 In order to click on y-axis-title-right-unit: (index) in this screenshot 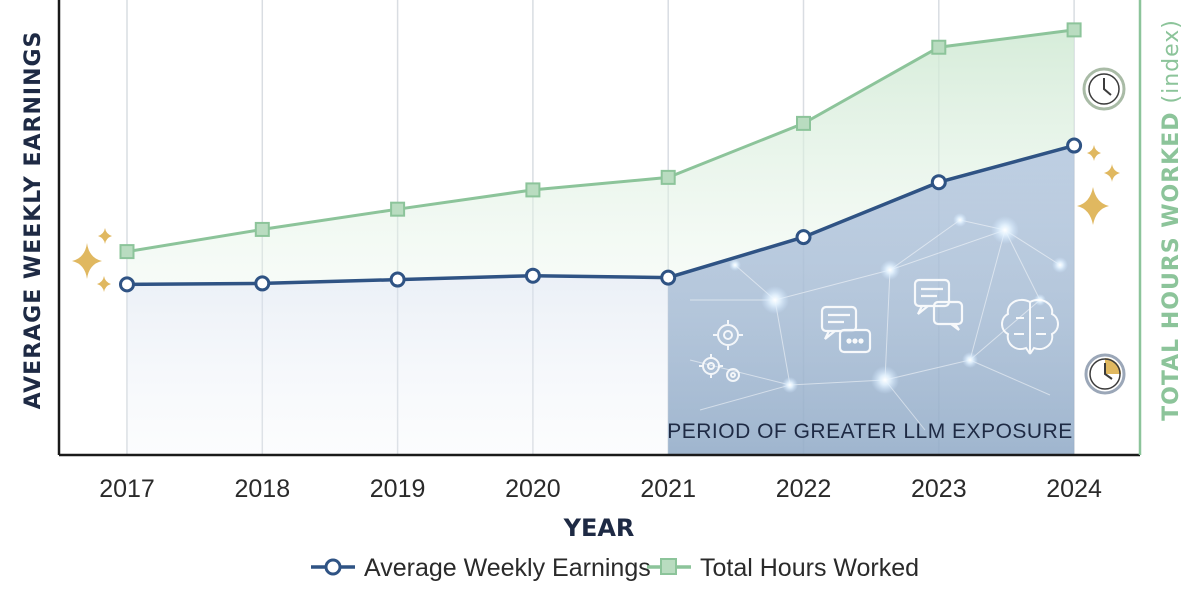, I will do `click(1171, 61)`.